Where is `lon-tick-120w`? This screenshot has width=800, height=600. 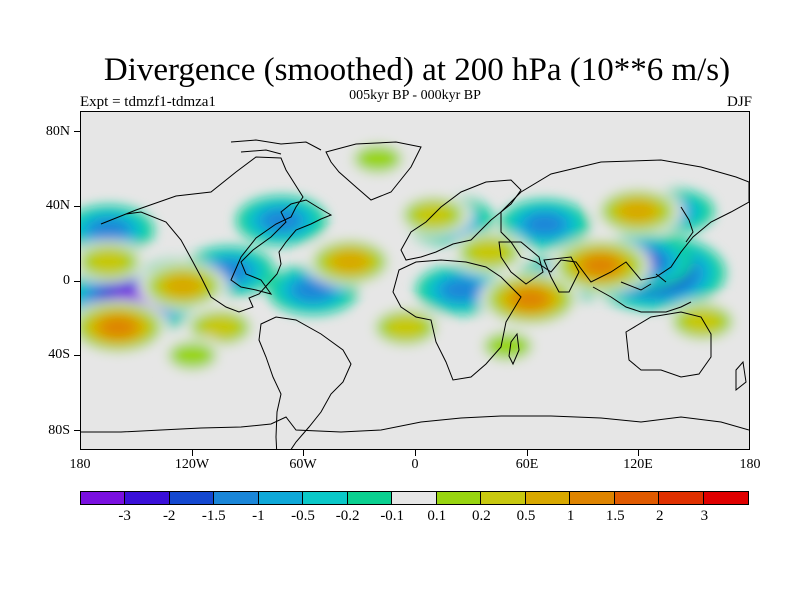 lon-tick-120w is located at coordinates (192, 453).